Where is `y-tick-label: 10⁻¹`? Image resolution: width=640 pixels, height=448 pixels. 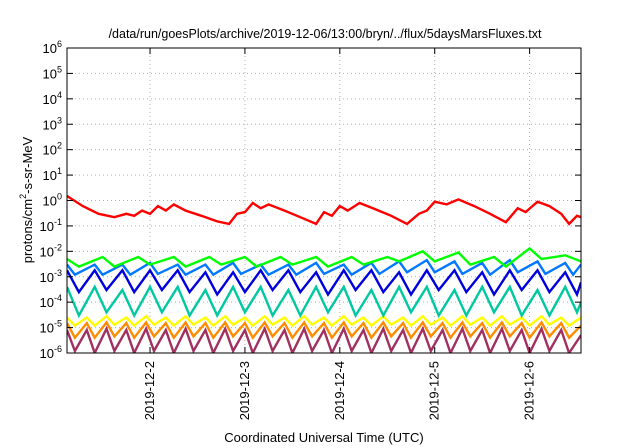 y-tick-label: 10⁻¹ is located at coordinates (51, 225).